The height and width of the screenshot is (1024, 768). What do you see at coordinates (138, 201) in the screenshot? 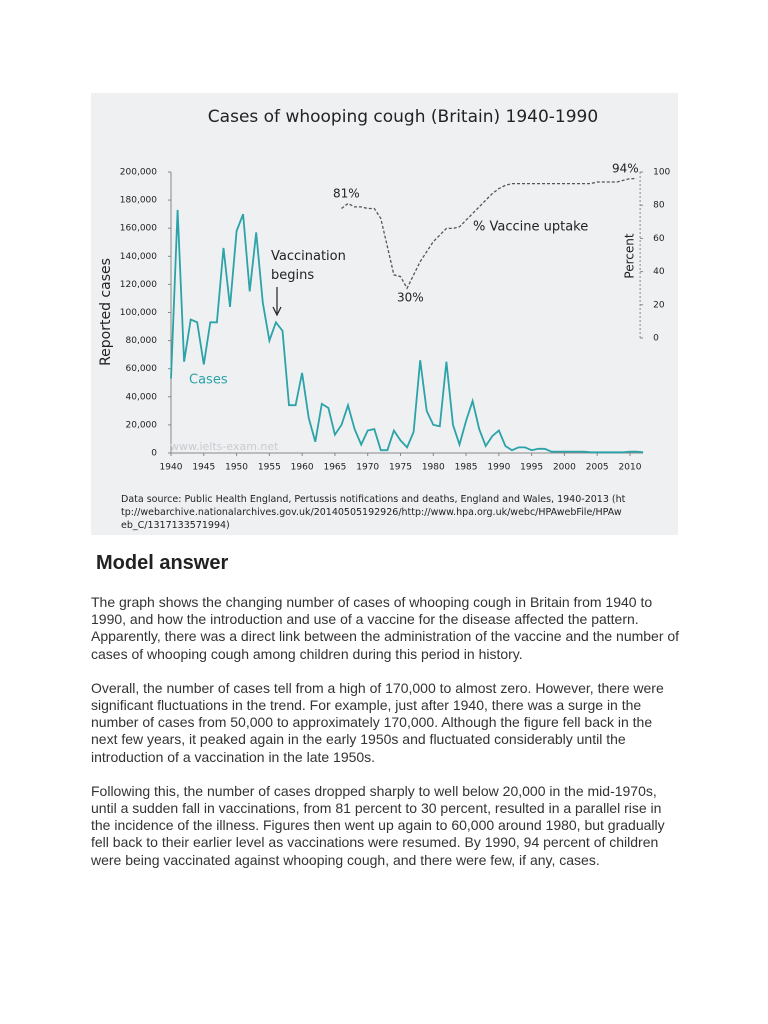
I see `y-tick-label: 180,000` at bounding box center [138, 201].